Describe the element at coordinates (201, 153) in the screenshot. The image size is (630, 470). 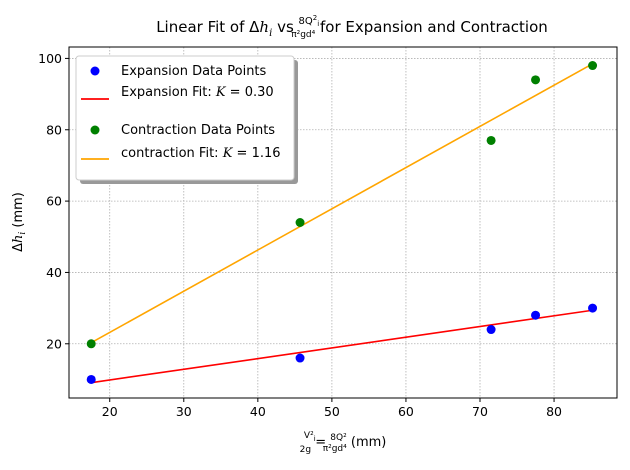
I see `legend-contraction-fit-label: contraction Fit: K = 1.16` at that location.